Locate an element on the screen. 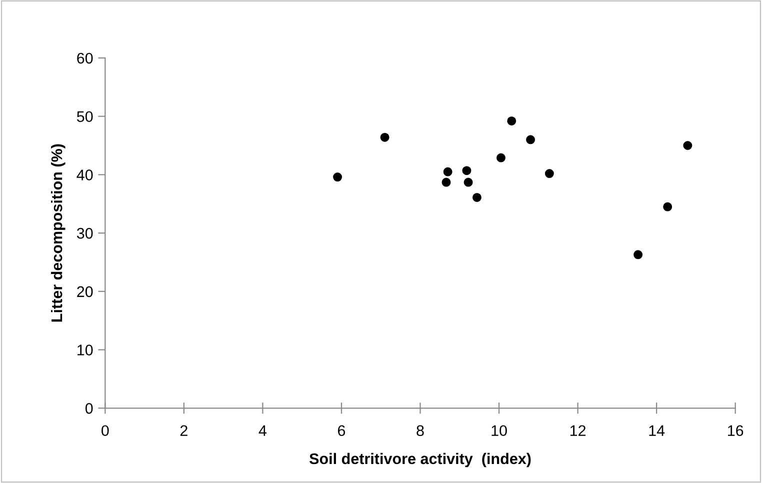 The width and height of the screenshot is (762, 483). y-tick-label: 20 is located at coordinates (85, 292).